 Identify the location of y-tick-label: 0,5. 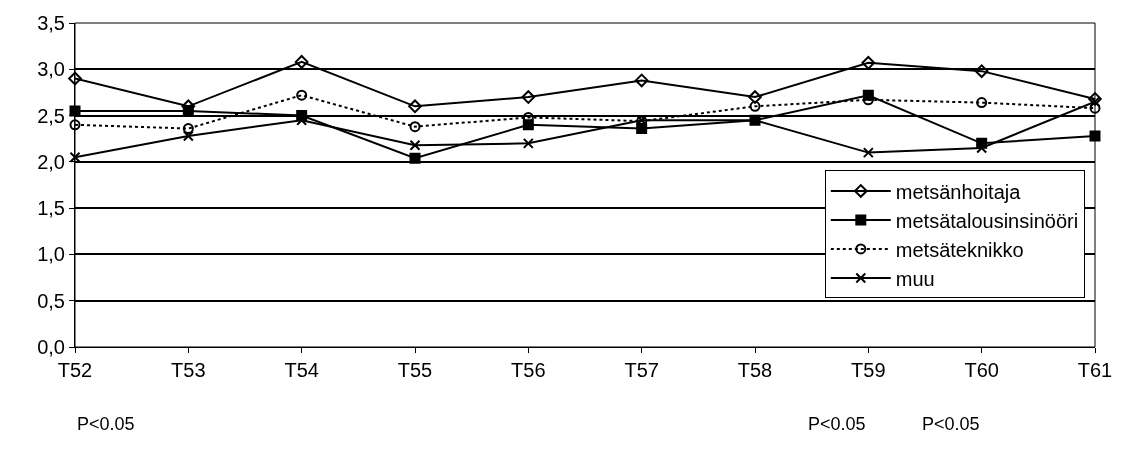
(51, 300).